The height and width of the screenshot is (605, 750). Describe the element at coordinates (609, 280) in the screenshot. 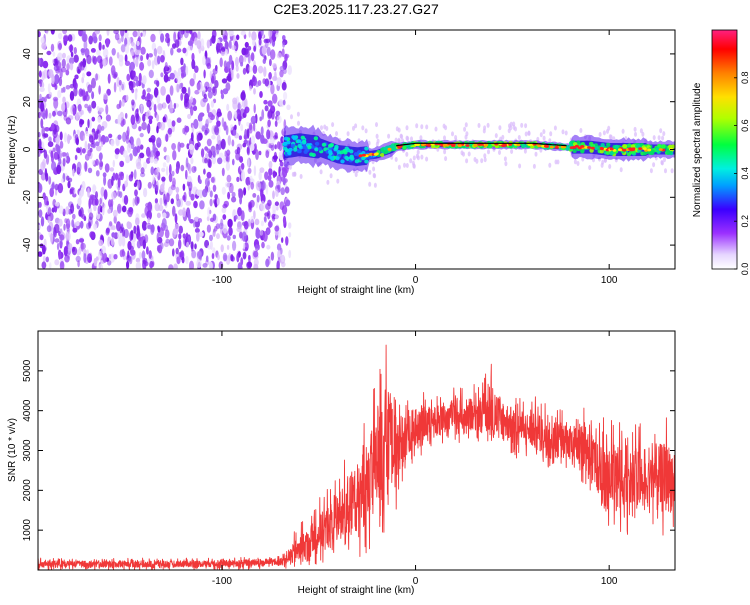

I see `spectrogram-x-tick-label: 100` at that location.